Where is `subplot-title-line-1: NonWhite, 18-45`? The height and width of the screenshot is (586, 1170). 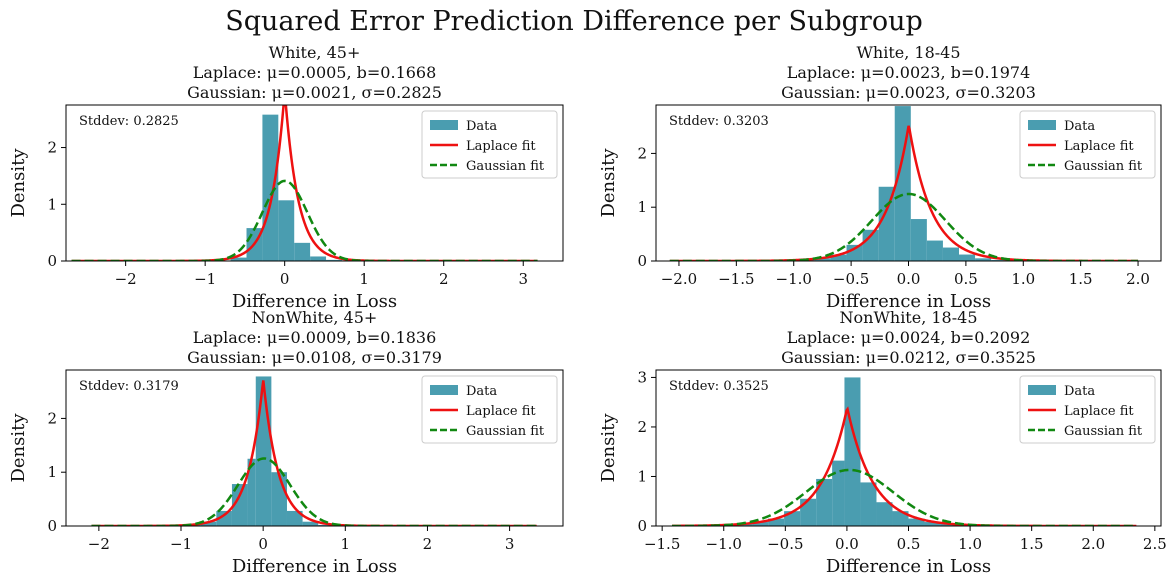 subplot-title-line-1: NonWhite, 18-45 is located at coordinates (909, 317).